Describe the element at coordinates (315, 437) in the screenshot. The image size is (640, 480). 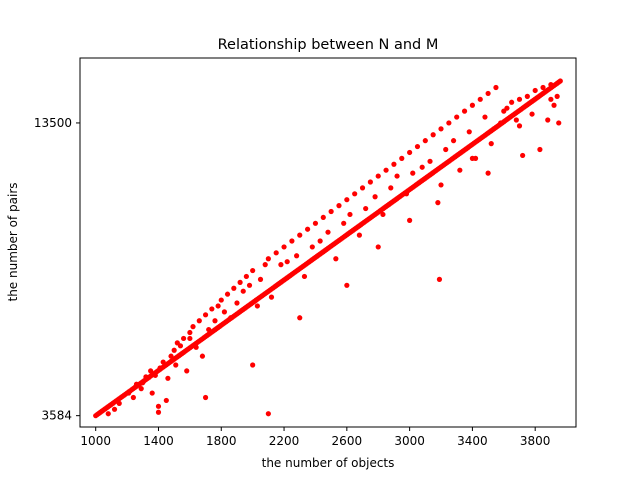
I see `x-axis: 1000 1400 1800 2200 2600 3000 3400 3800` at that location.